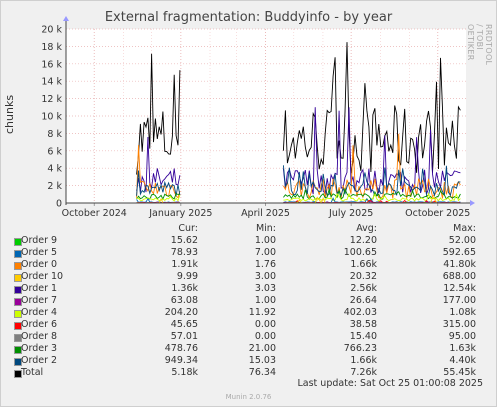 The image size is (497, 407). I want to click on legend-cur-value: 15.62, so click(184, 240).